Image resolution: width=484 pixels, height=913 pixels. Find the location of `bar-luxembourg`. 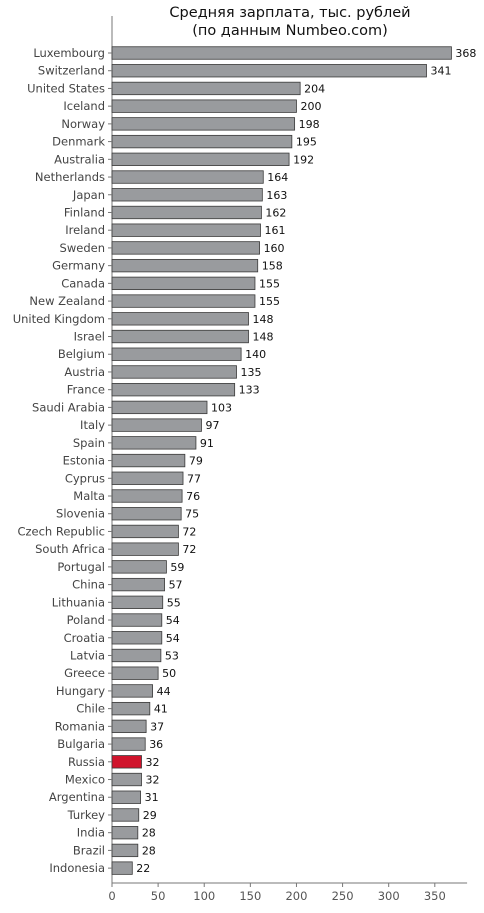

bar-luxembourg is located at coordinates (281, 53).